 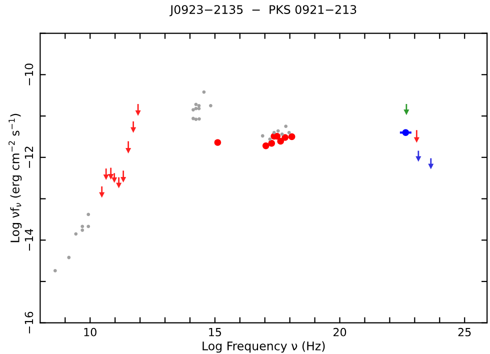 I want to click on x-tick-label: 15, so click(x=215, y=332).